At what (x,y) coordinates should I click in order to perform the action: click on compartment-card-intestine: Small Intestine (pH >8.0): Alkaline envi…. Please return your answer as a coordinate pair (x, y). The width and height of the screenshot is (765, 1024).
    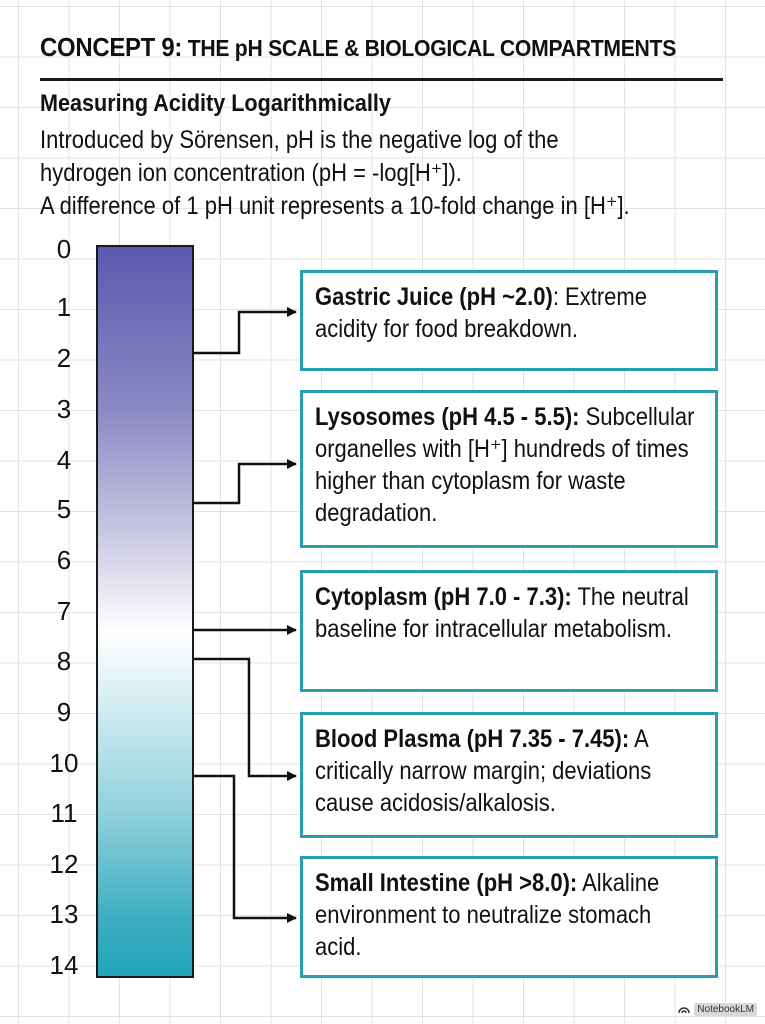
    Looking at the image, I should click on (509, 917).